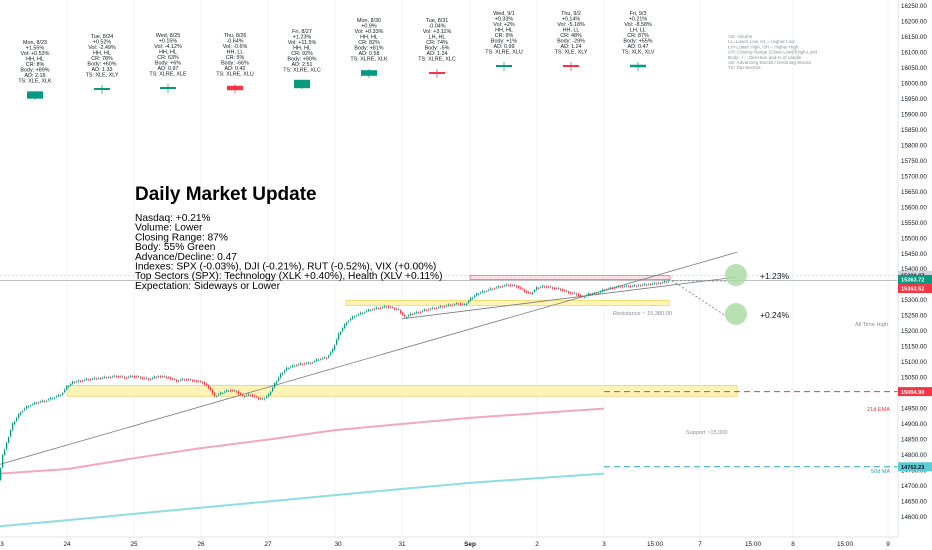  Describe the element at coordinates (369, 60) in the screenshot. I see `daily-stat-line: TS: XLRE, XLK` at that location.